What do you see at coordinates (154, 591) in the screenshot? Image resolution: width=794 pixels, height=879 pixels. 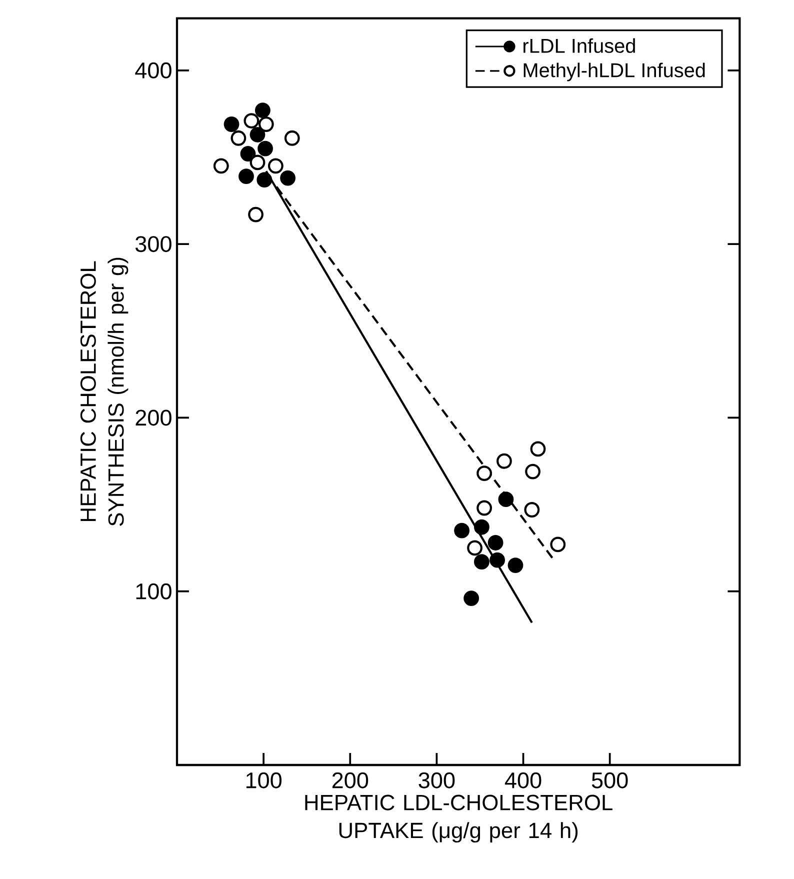 I see `y-tick-label: 100` at bounding box center [154, 591].